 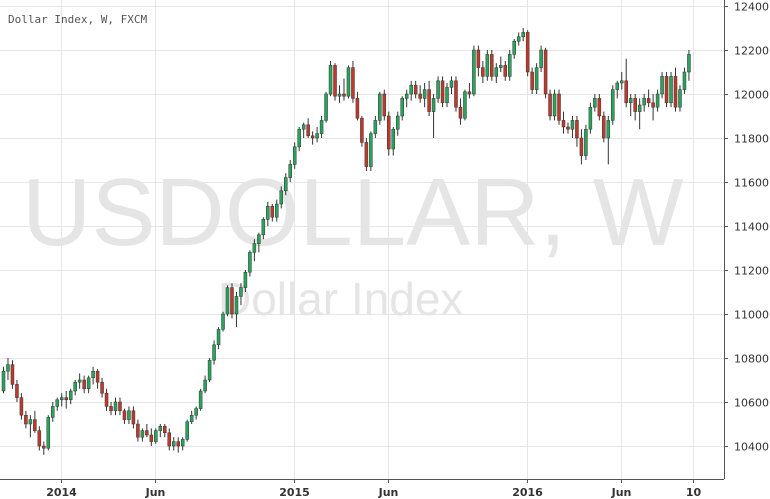 I want to click on chart-title: Dollar Index, W, FXCM, so click(x=77, y=19).